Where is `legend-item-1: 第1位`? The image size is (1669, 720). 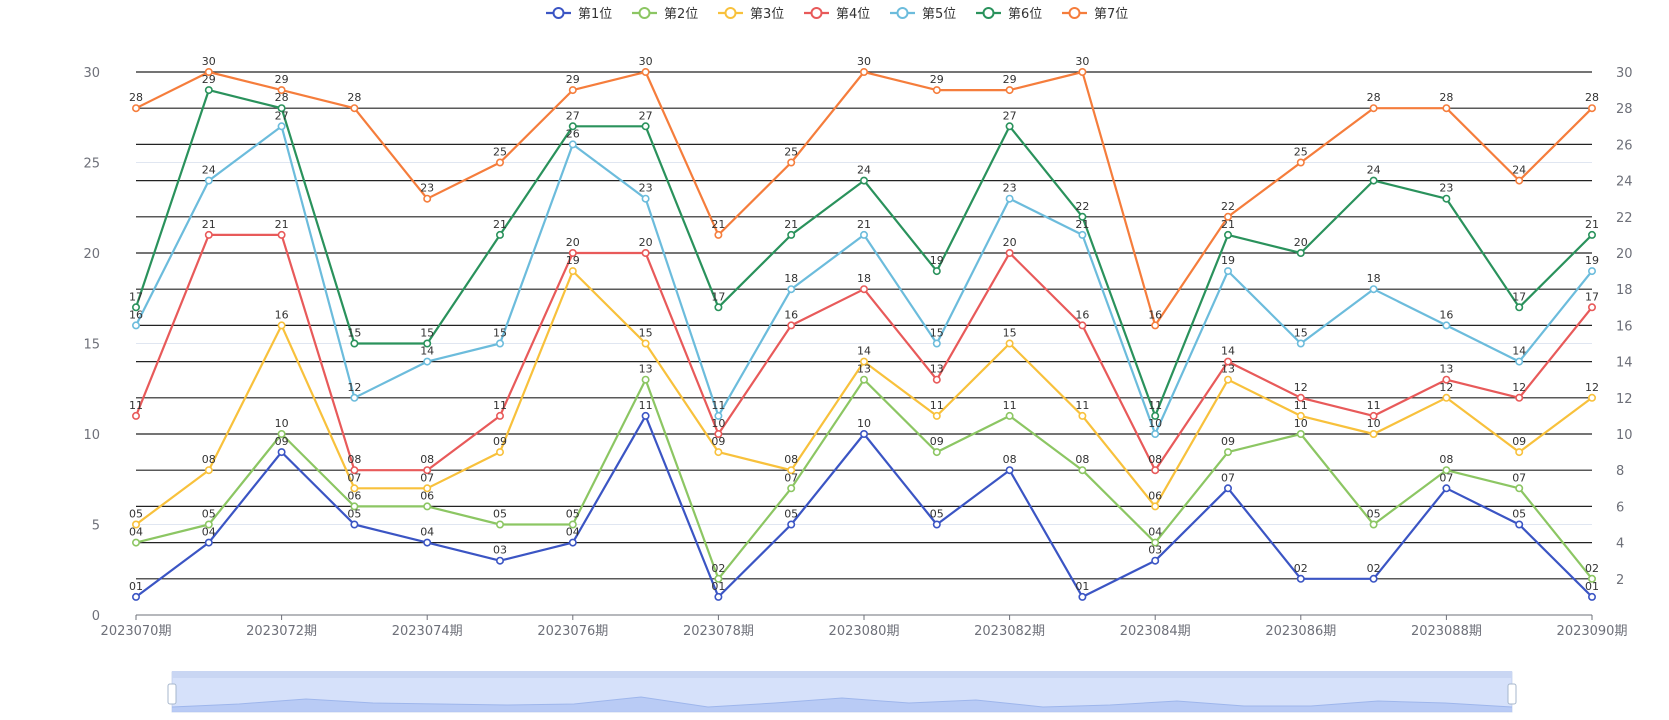 legend-item-1: 第1位 is located at coordinates (579, 14).